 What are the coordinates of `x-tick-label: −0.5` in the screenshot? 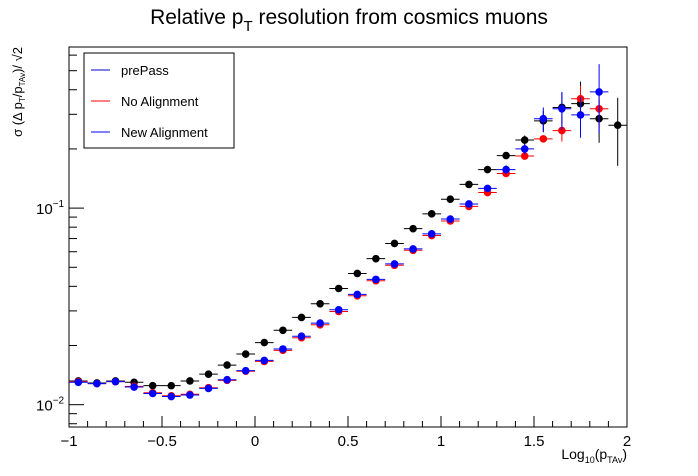 It's located at (162, 441).